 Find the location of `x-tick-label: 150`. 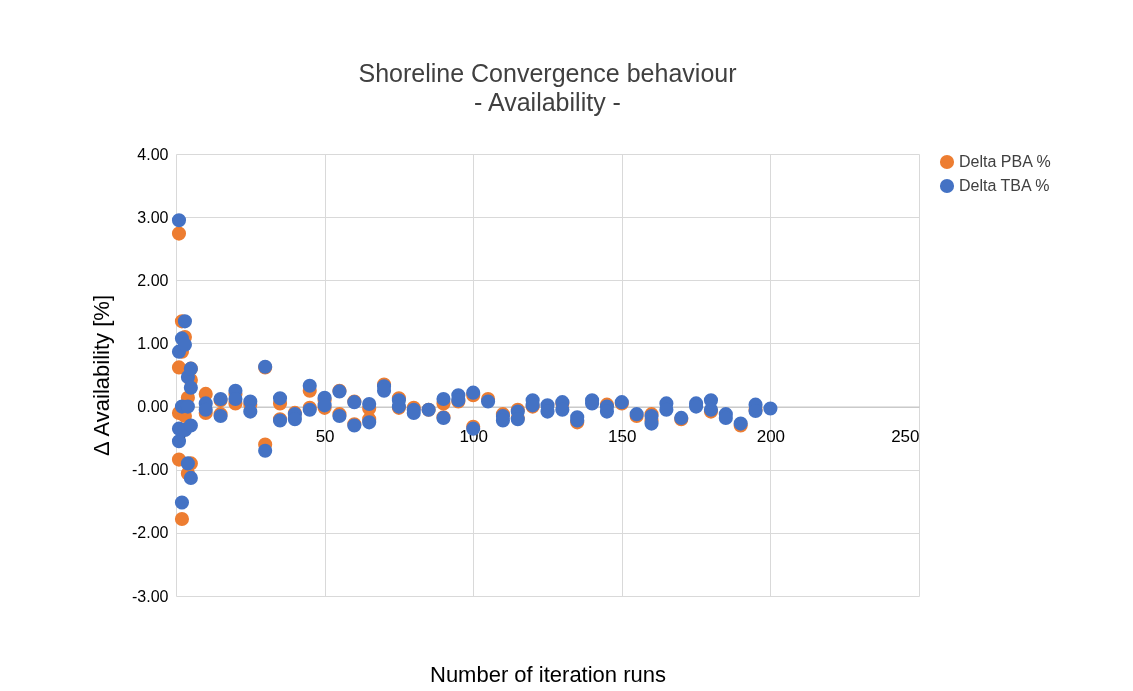

x-tick-label: 150 is located at coordinates (622, 437).